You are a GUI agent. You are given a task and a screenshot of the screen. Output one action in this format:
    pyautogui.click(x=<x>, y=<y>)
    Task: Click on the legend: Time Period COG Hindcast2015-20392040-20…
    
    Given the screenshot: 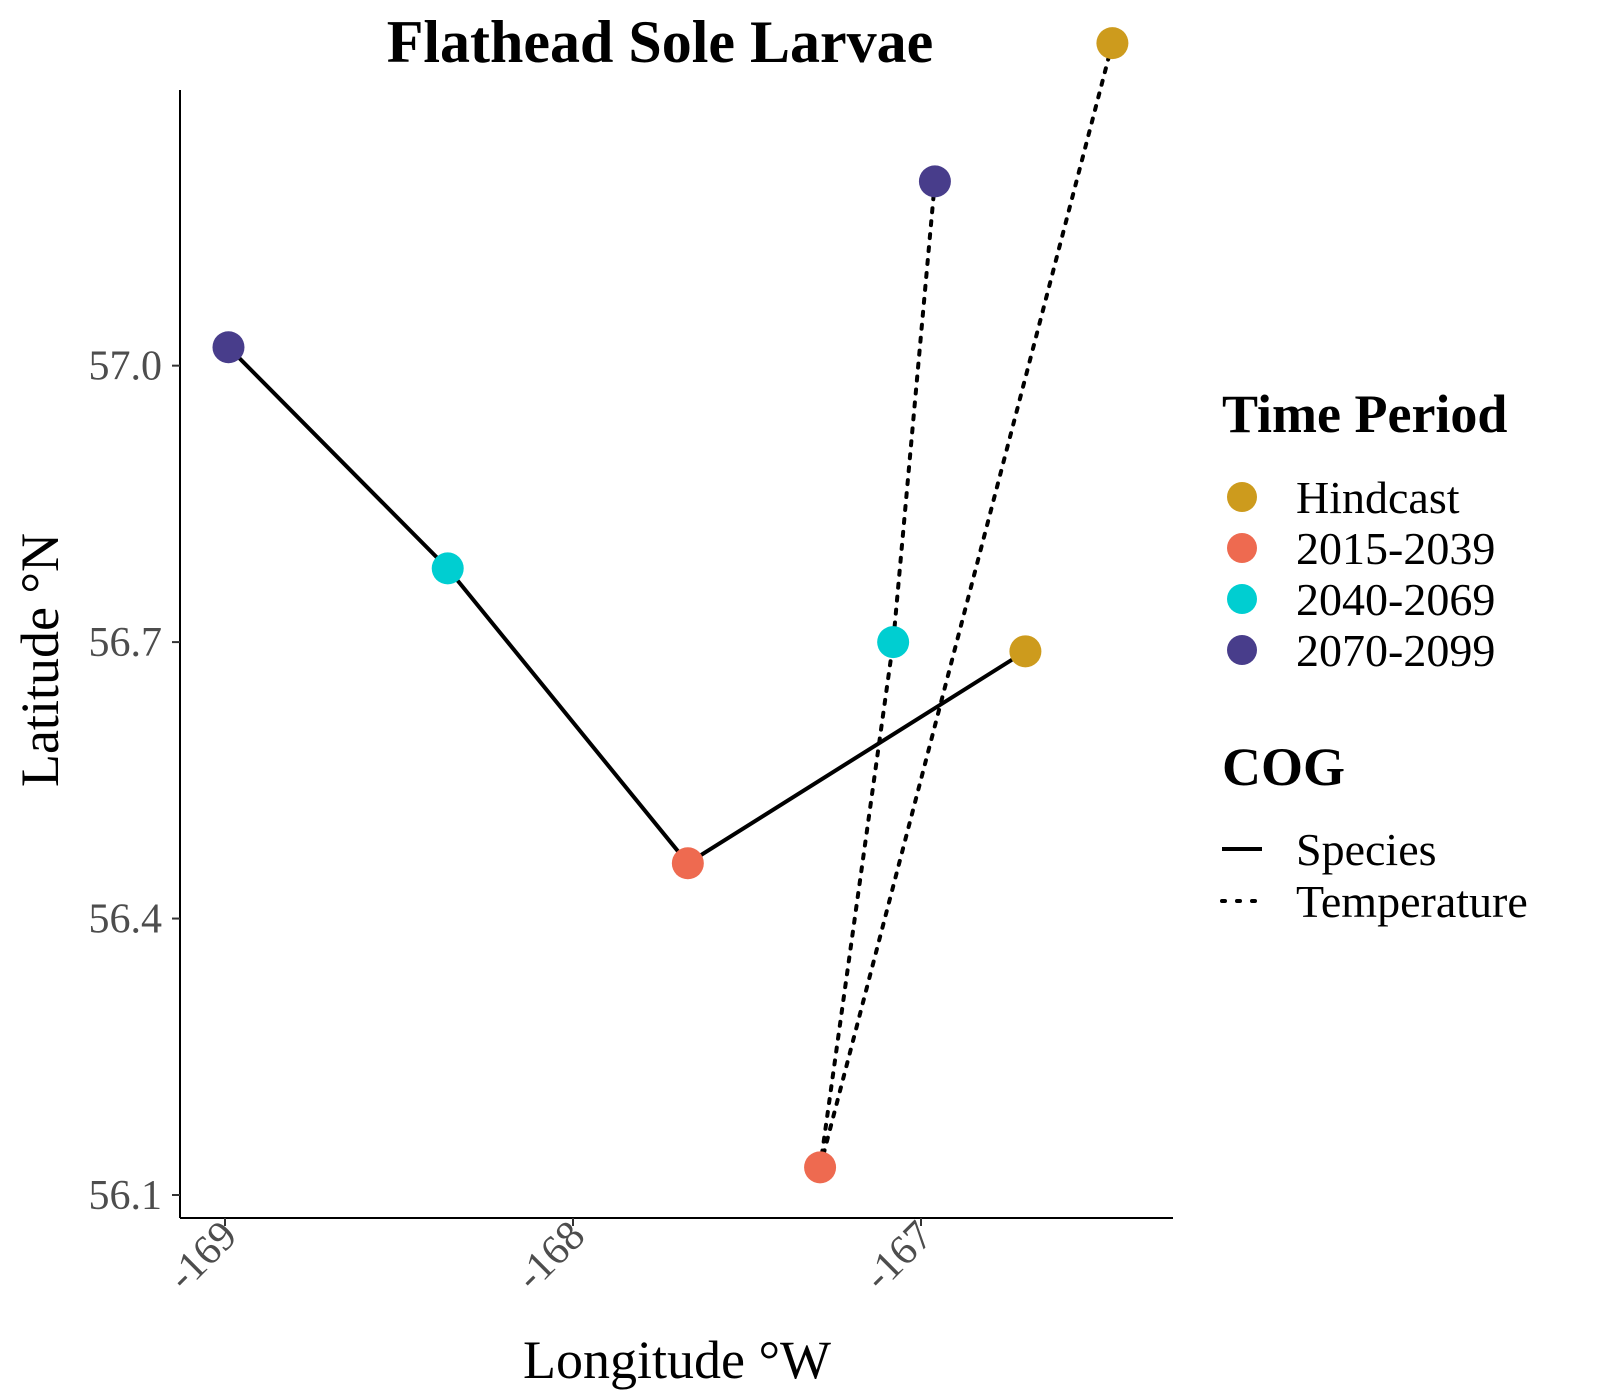 What is the action you would take?
    pyautogui.click(x=1374, y=655)
    